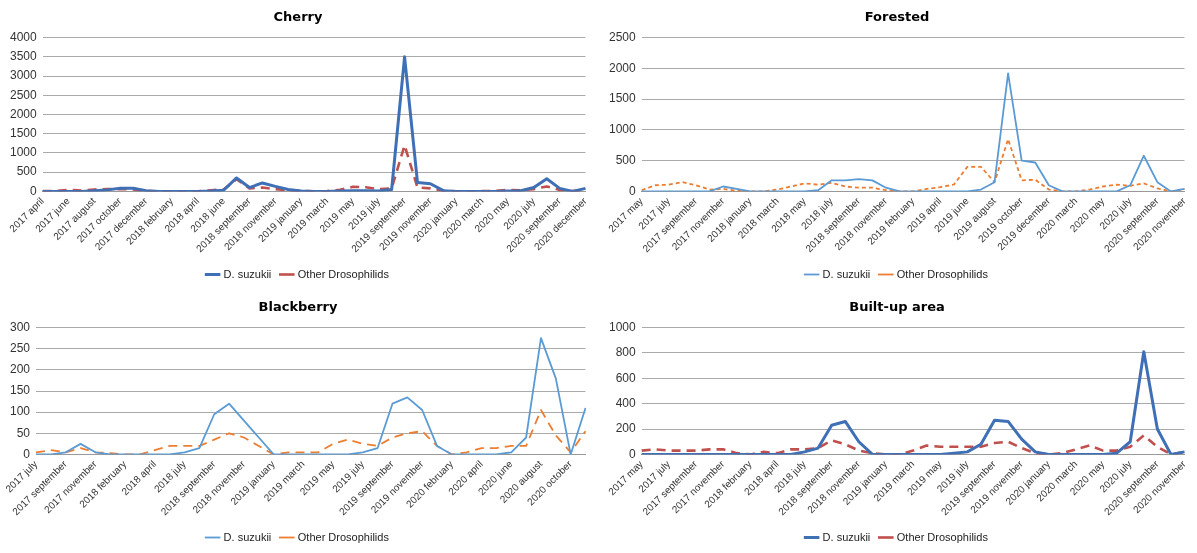 Image resolution: width=1197 pixels, height=553 pixels. I want to click on chart-title: Forested, so click(897, 17).